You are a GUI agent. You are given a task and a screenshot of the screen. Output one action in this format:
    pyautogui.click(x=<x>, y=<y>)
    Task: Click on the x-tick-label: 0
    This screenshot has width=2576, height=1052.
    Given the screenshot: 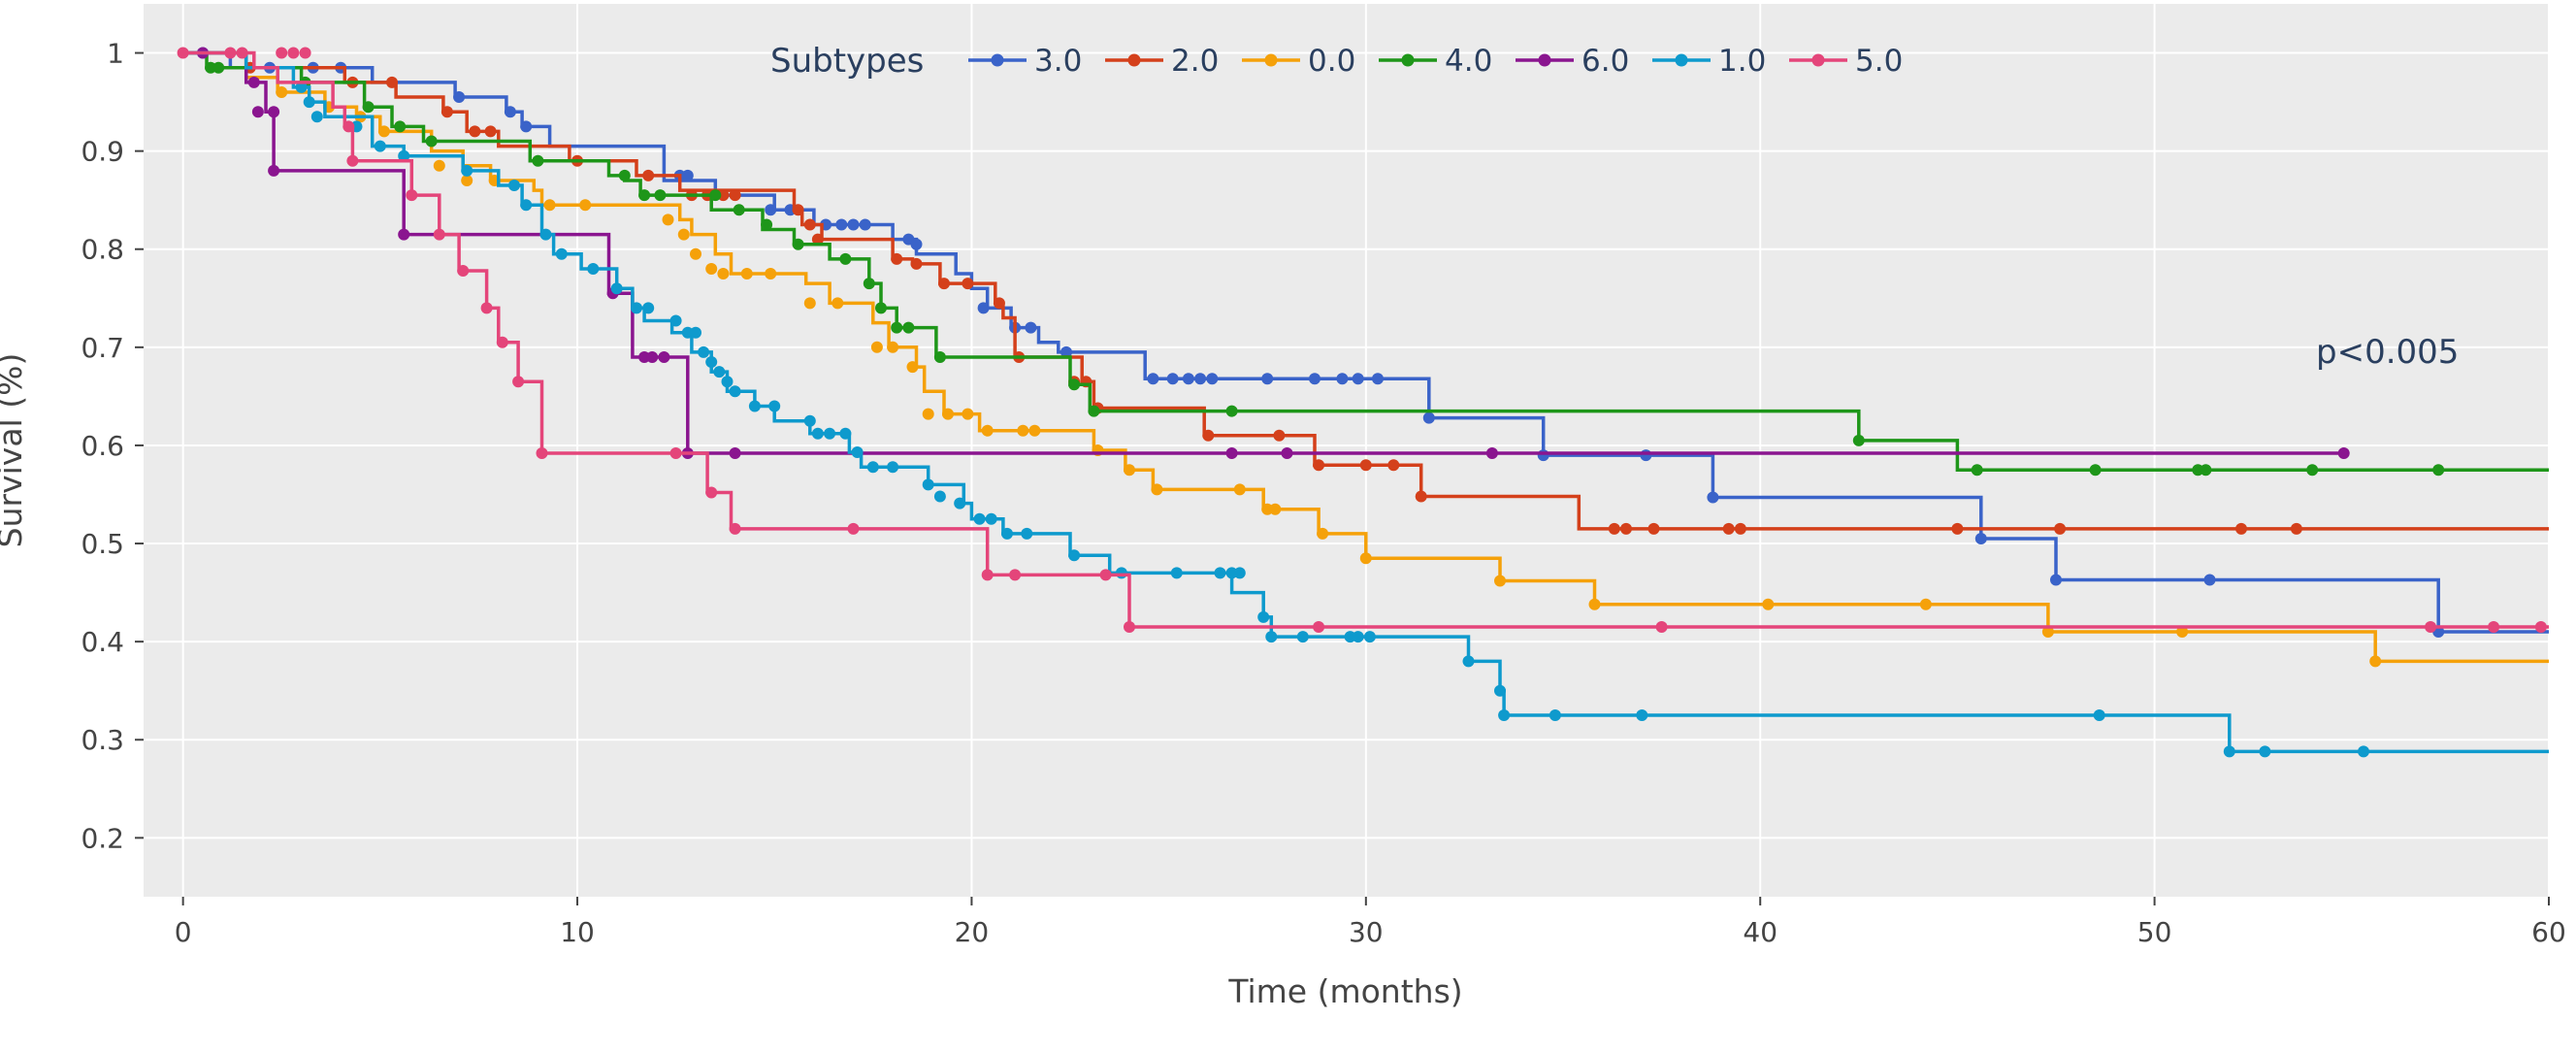 What is the action you would take?
    pyautogui.click(x=184, y=932)
    